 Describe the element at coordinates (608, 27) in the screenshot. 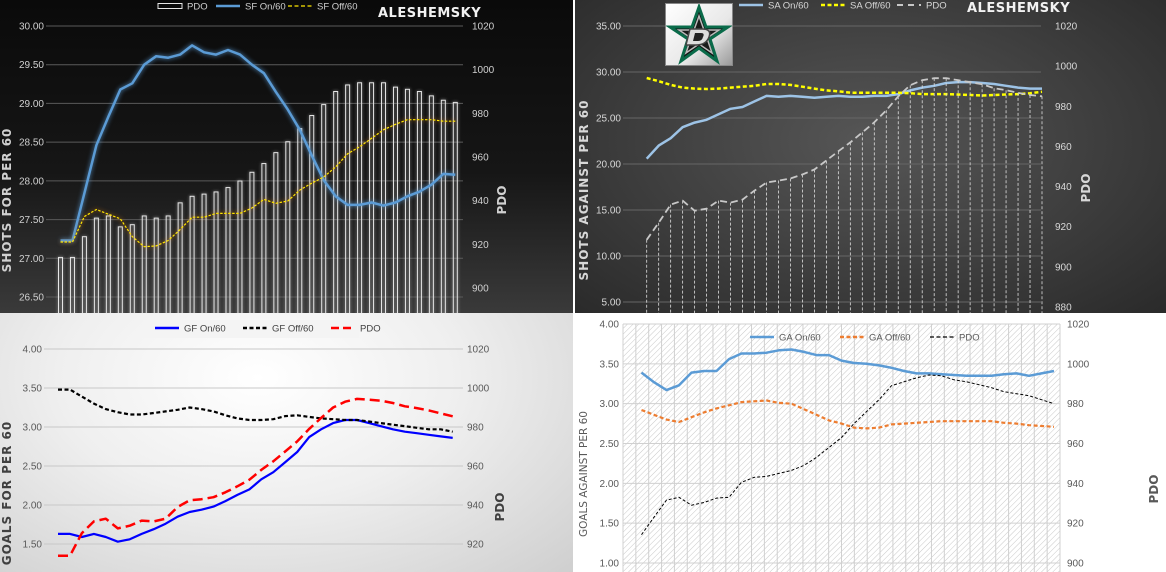

I see `y-tick-label: 35.00` at that location.